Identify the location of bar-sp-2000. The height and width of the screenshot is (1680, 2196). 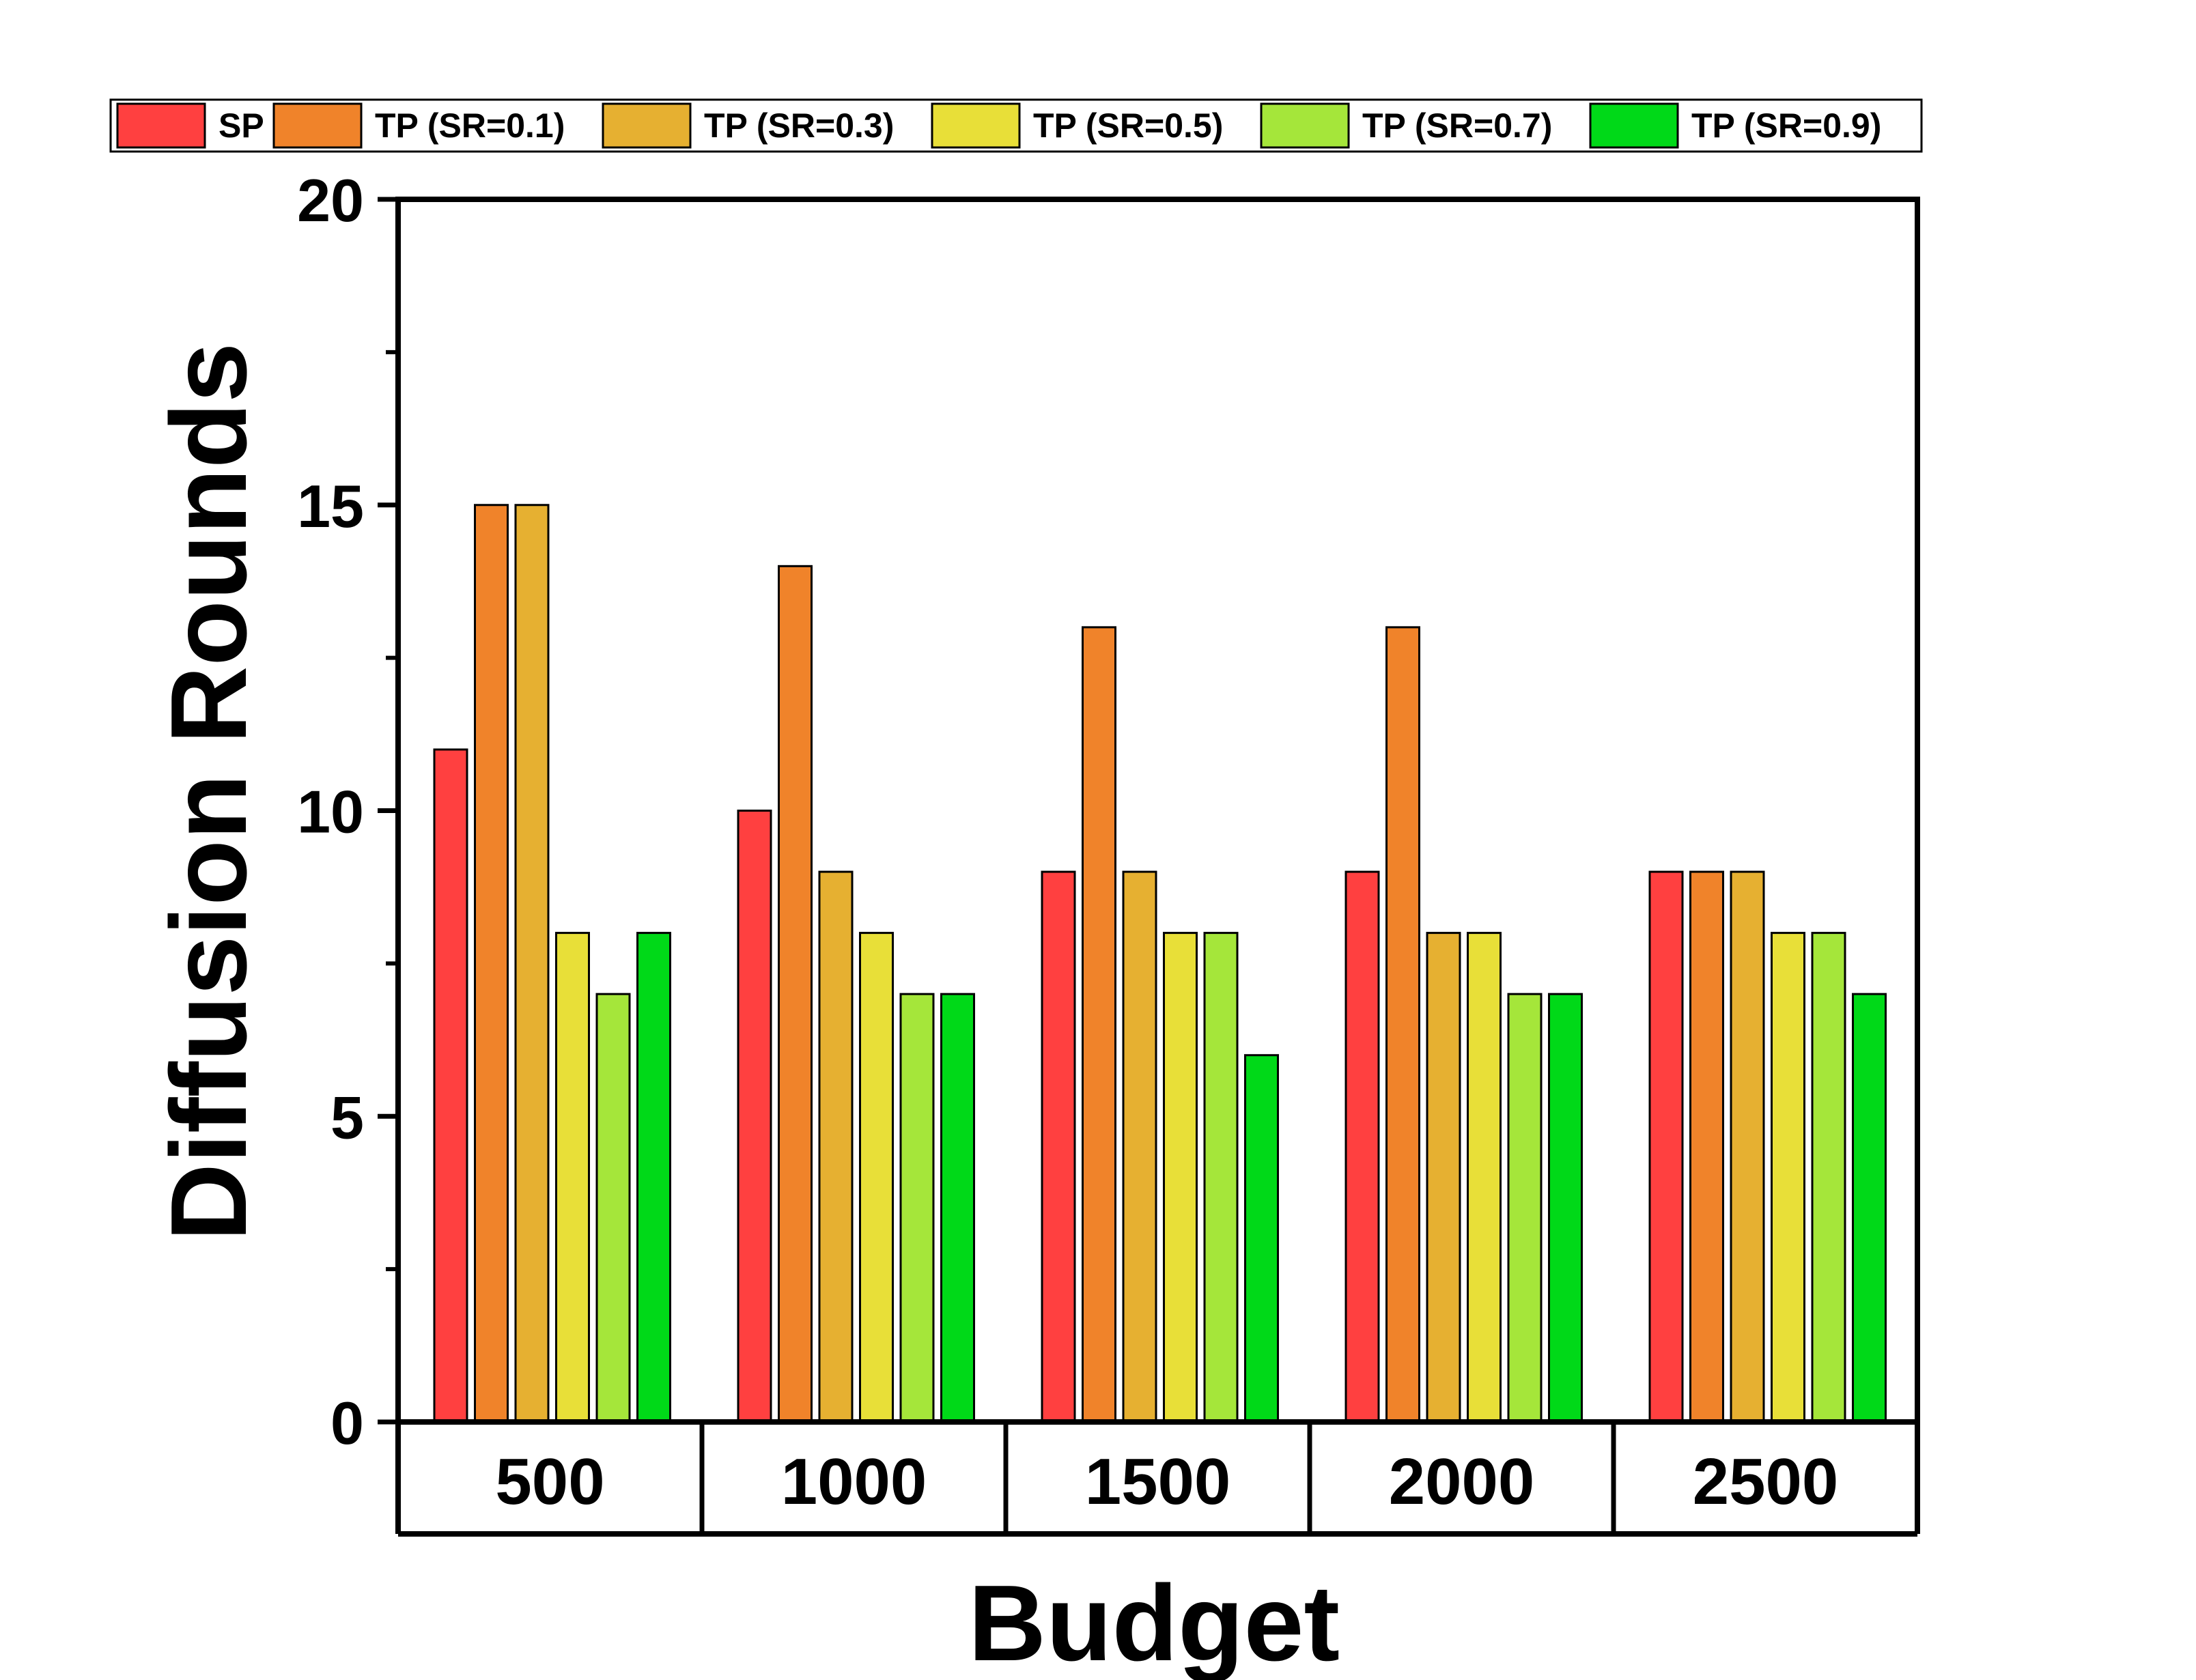
(1363, 1146).